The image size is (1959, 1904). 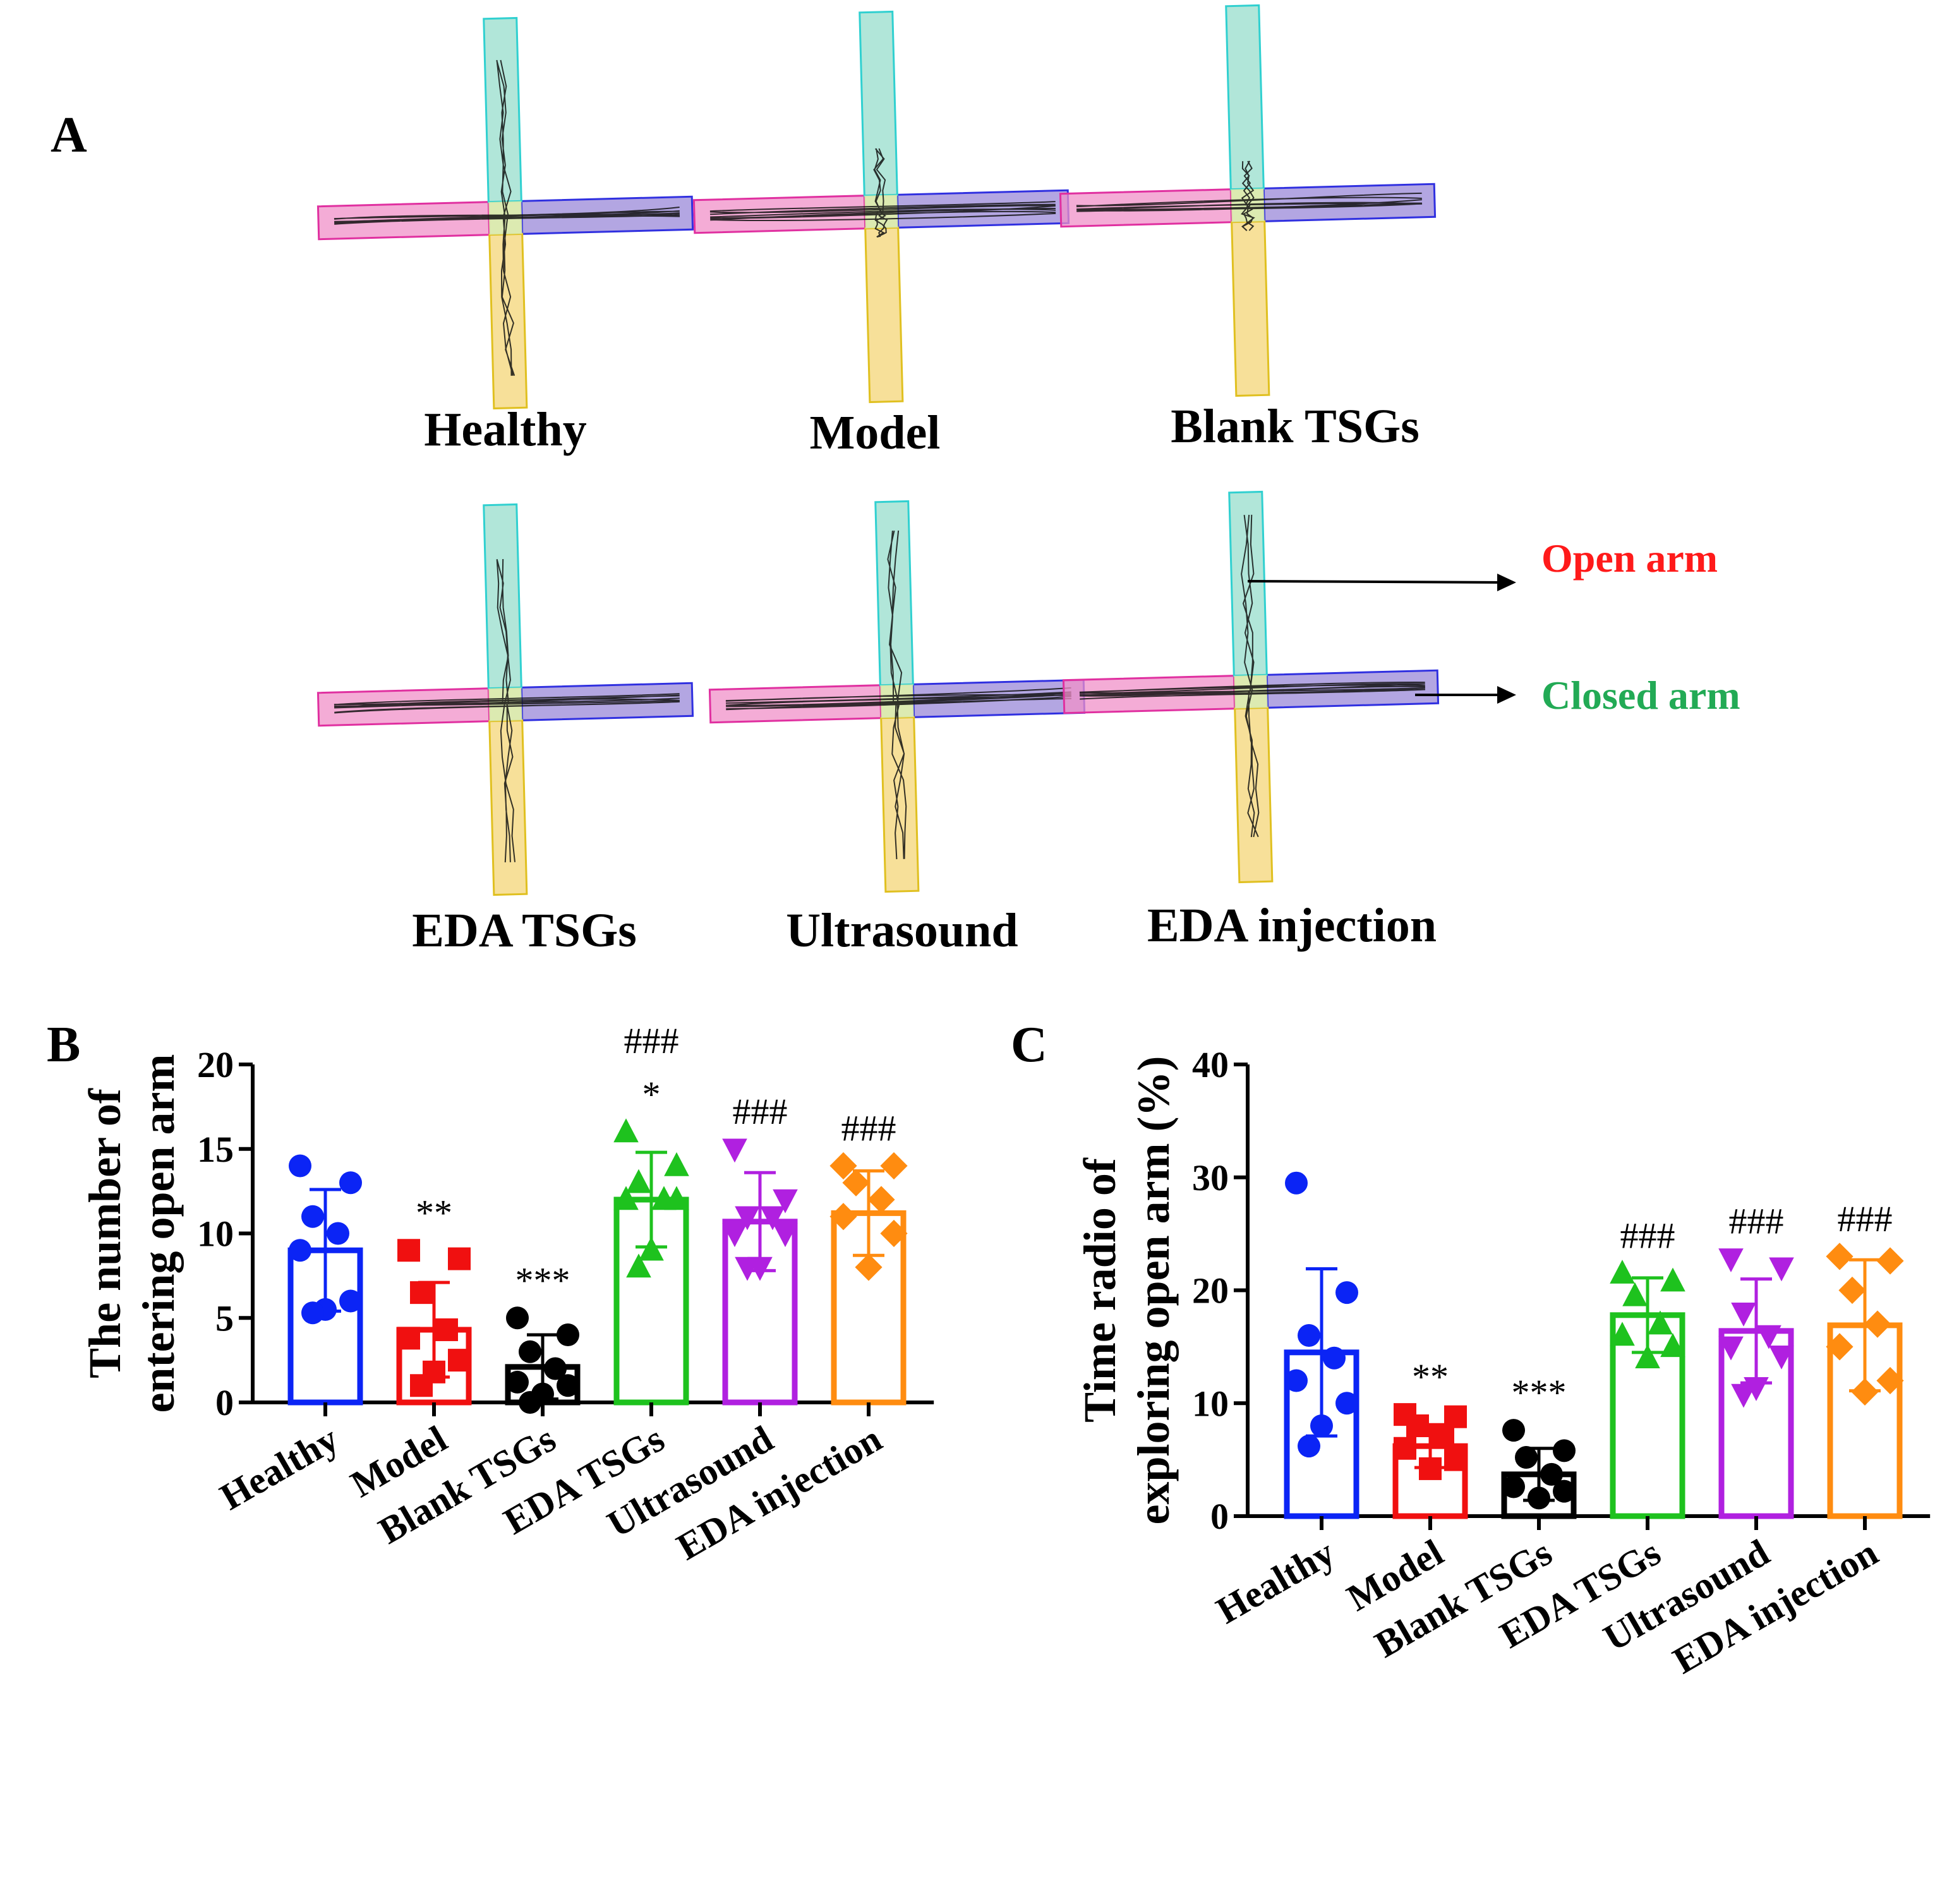 I want to click on y-tick-label: 30, so click(x=1210, y=1177).